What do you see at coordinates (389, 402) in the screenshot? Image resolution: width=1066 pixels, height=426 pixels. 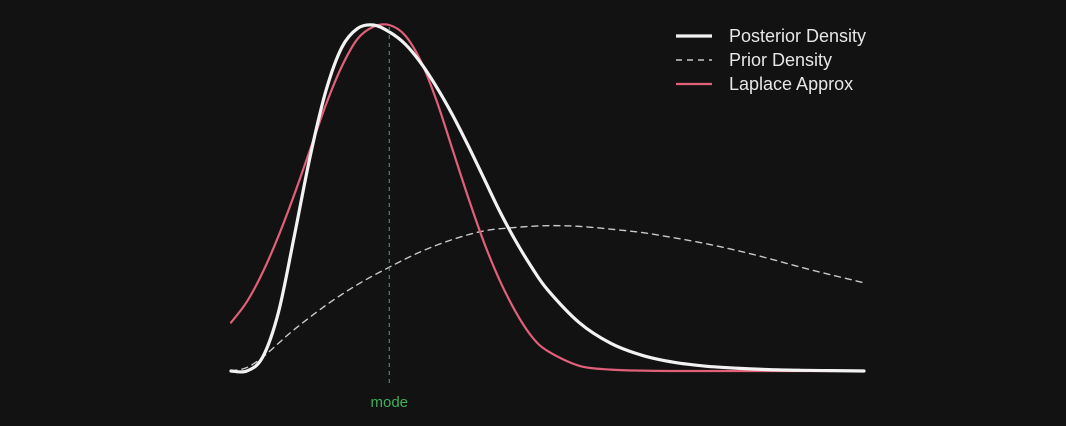 I see `mode-label: mode` at bounding box center [389, 402].